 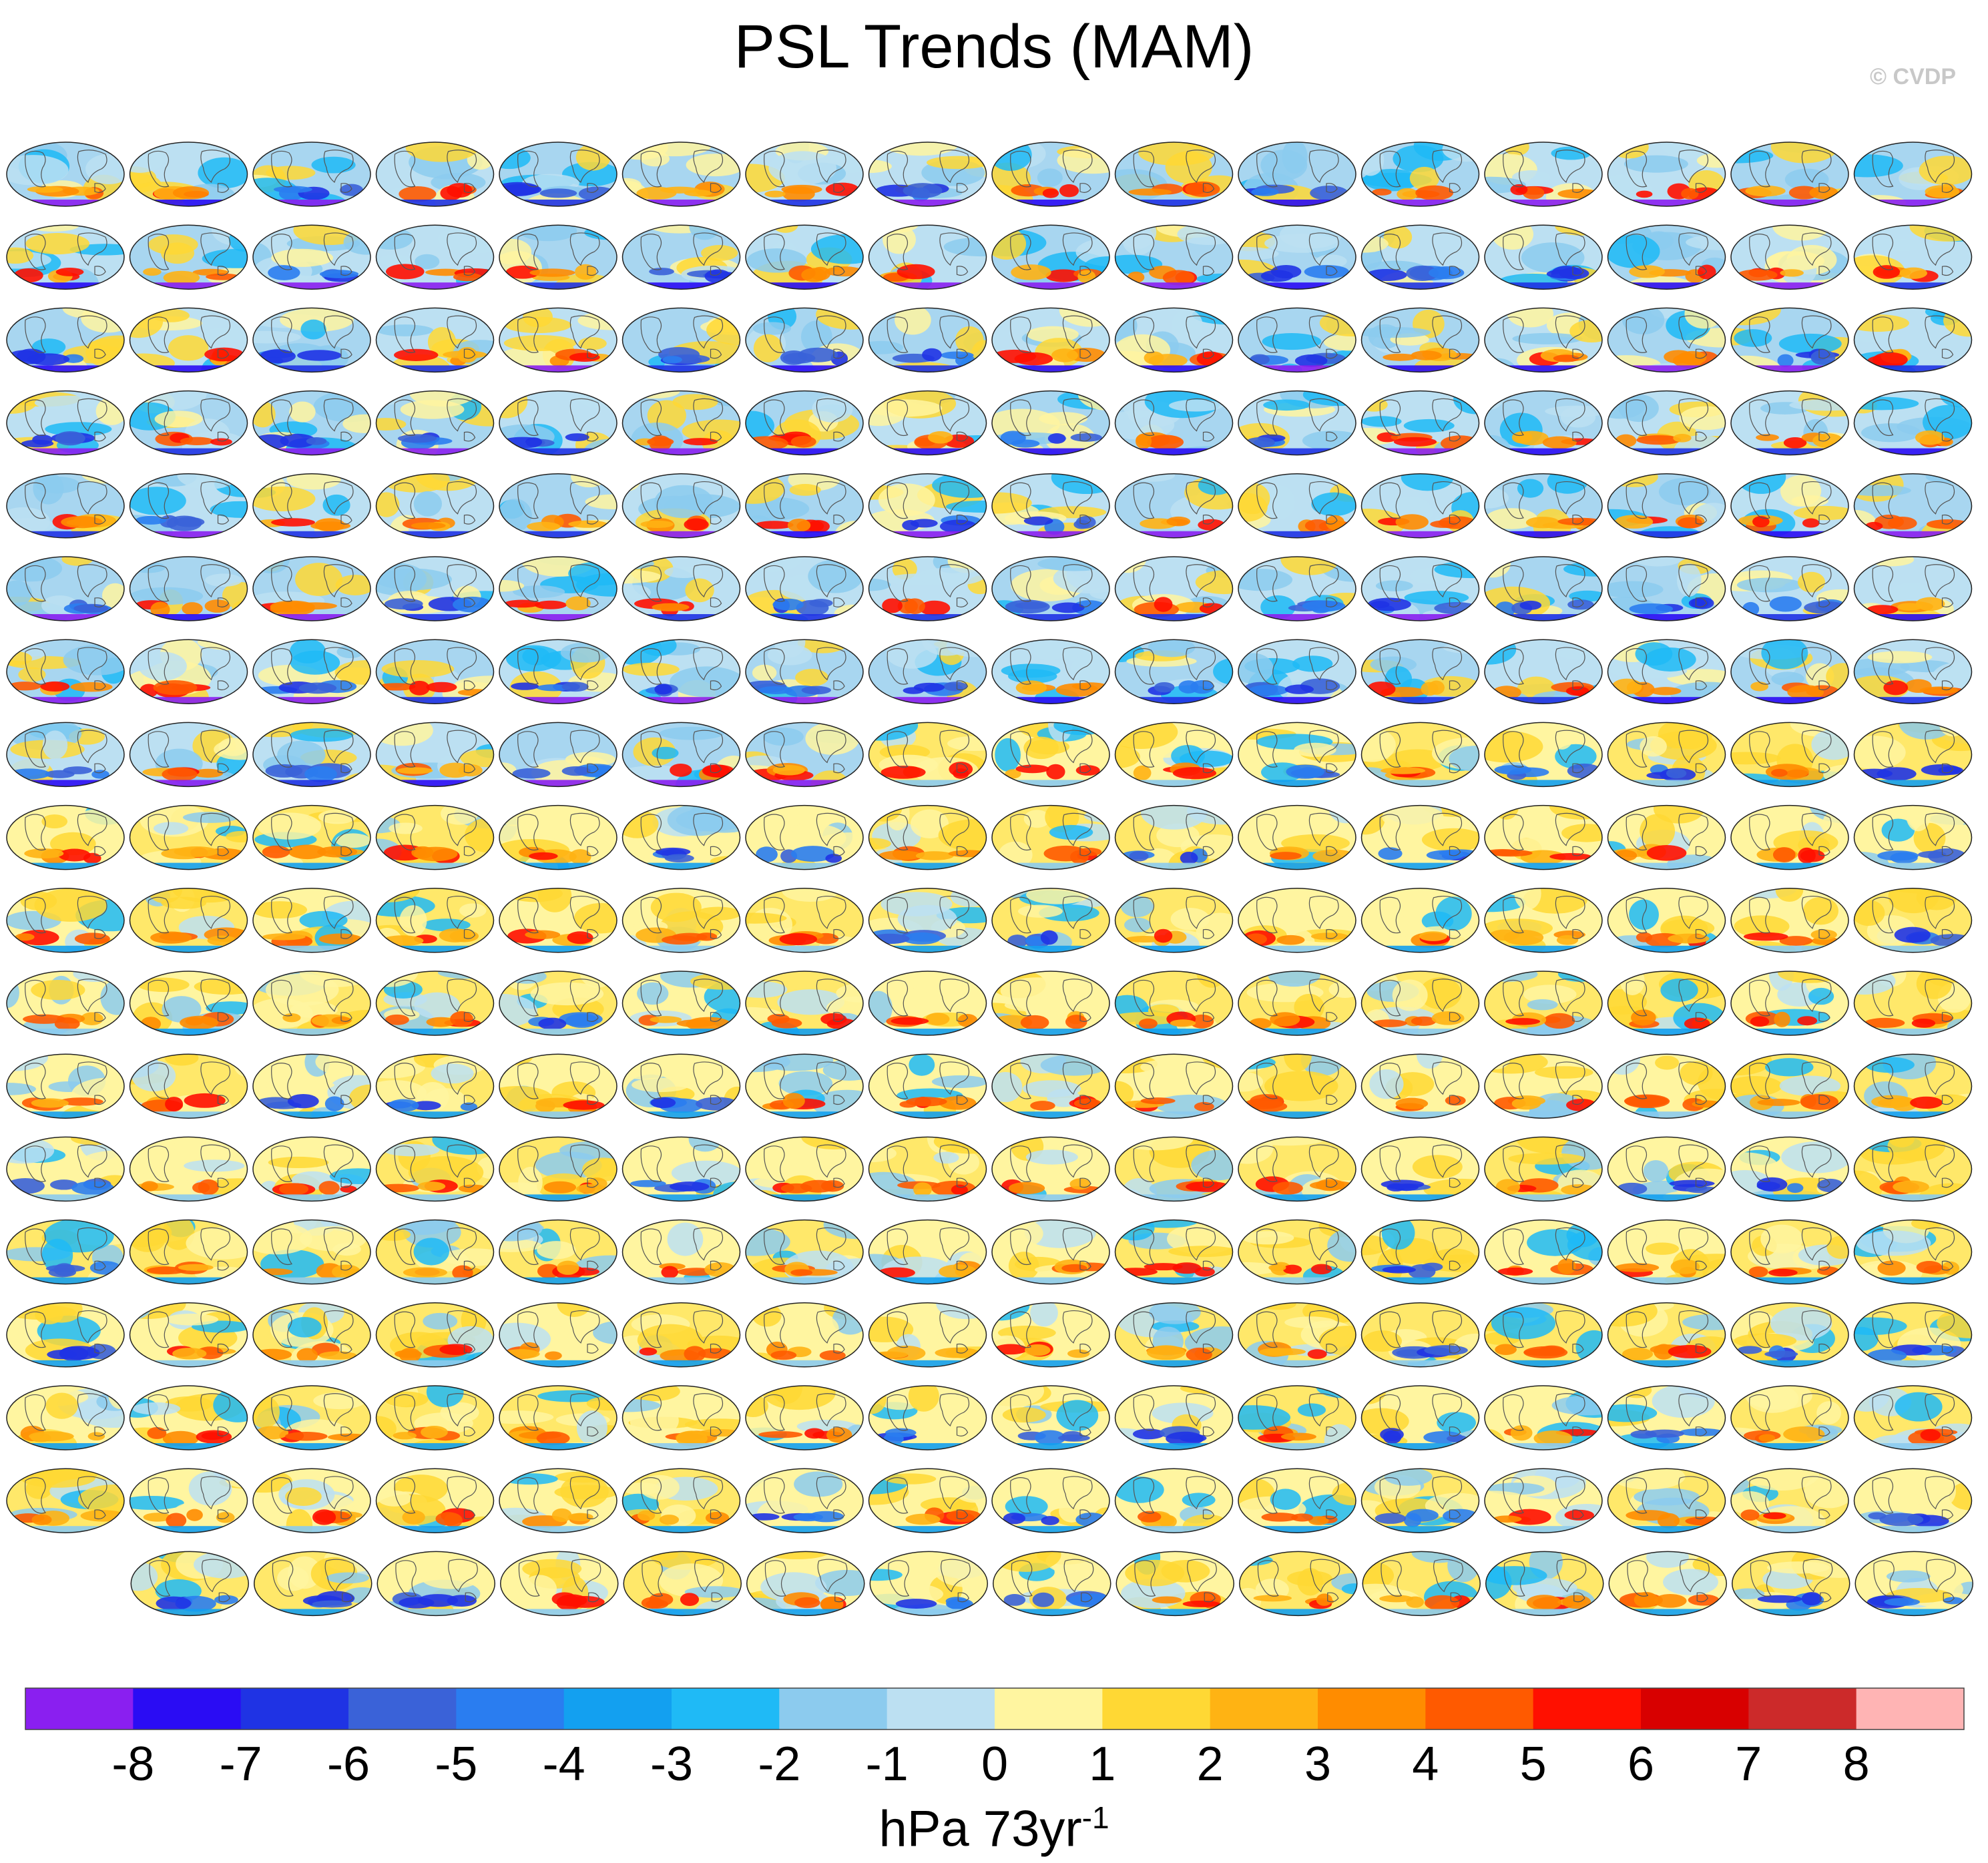 What do you see at coordinates (1913, 76) in the screenshot?
I see `credit-label: © CVDP` at bounding box center [1913, 76].